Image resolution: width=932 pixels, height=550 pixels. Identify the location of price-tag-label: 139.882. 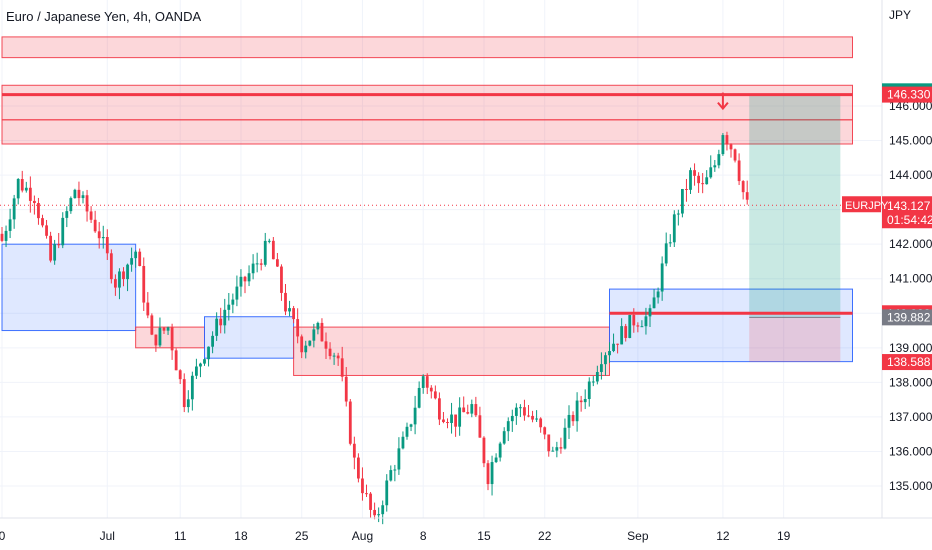
(909, 317).